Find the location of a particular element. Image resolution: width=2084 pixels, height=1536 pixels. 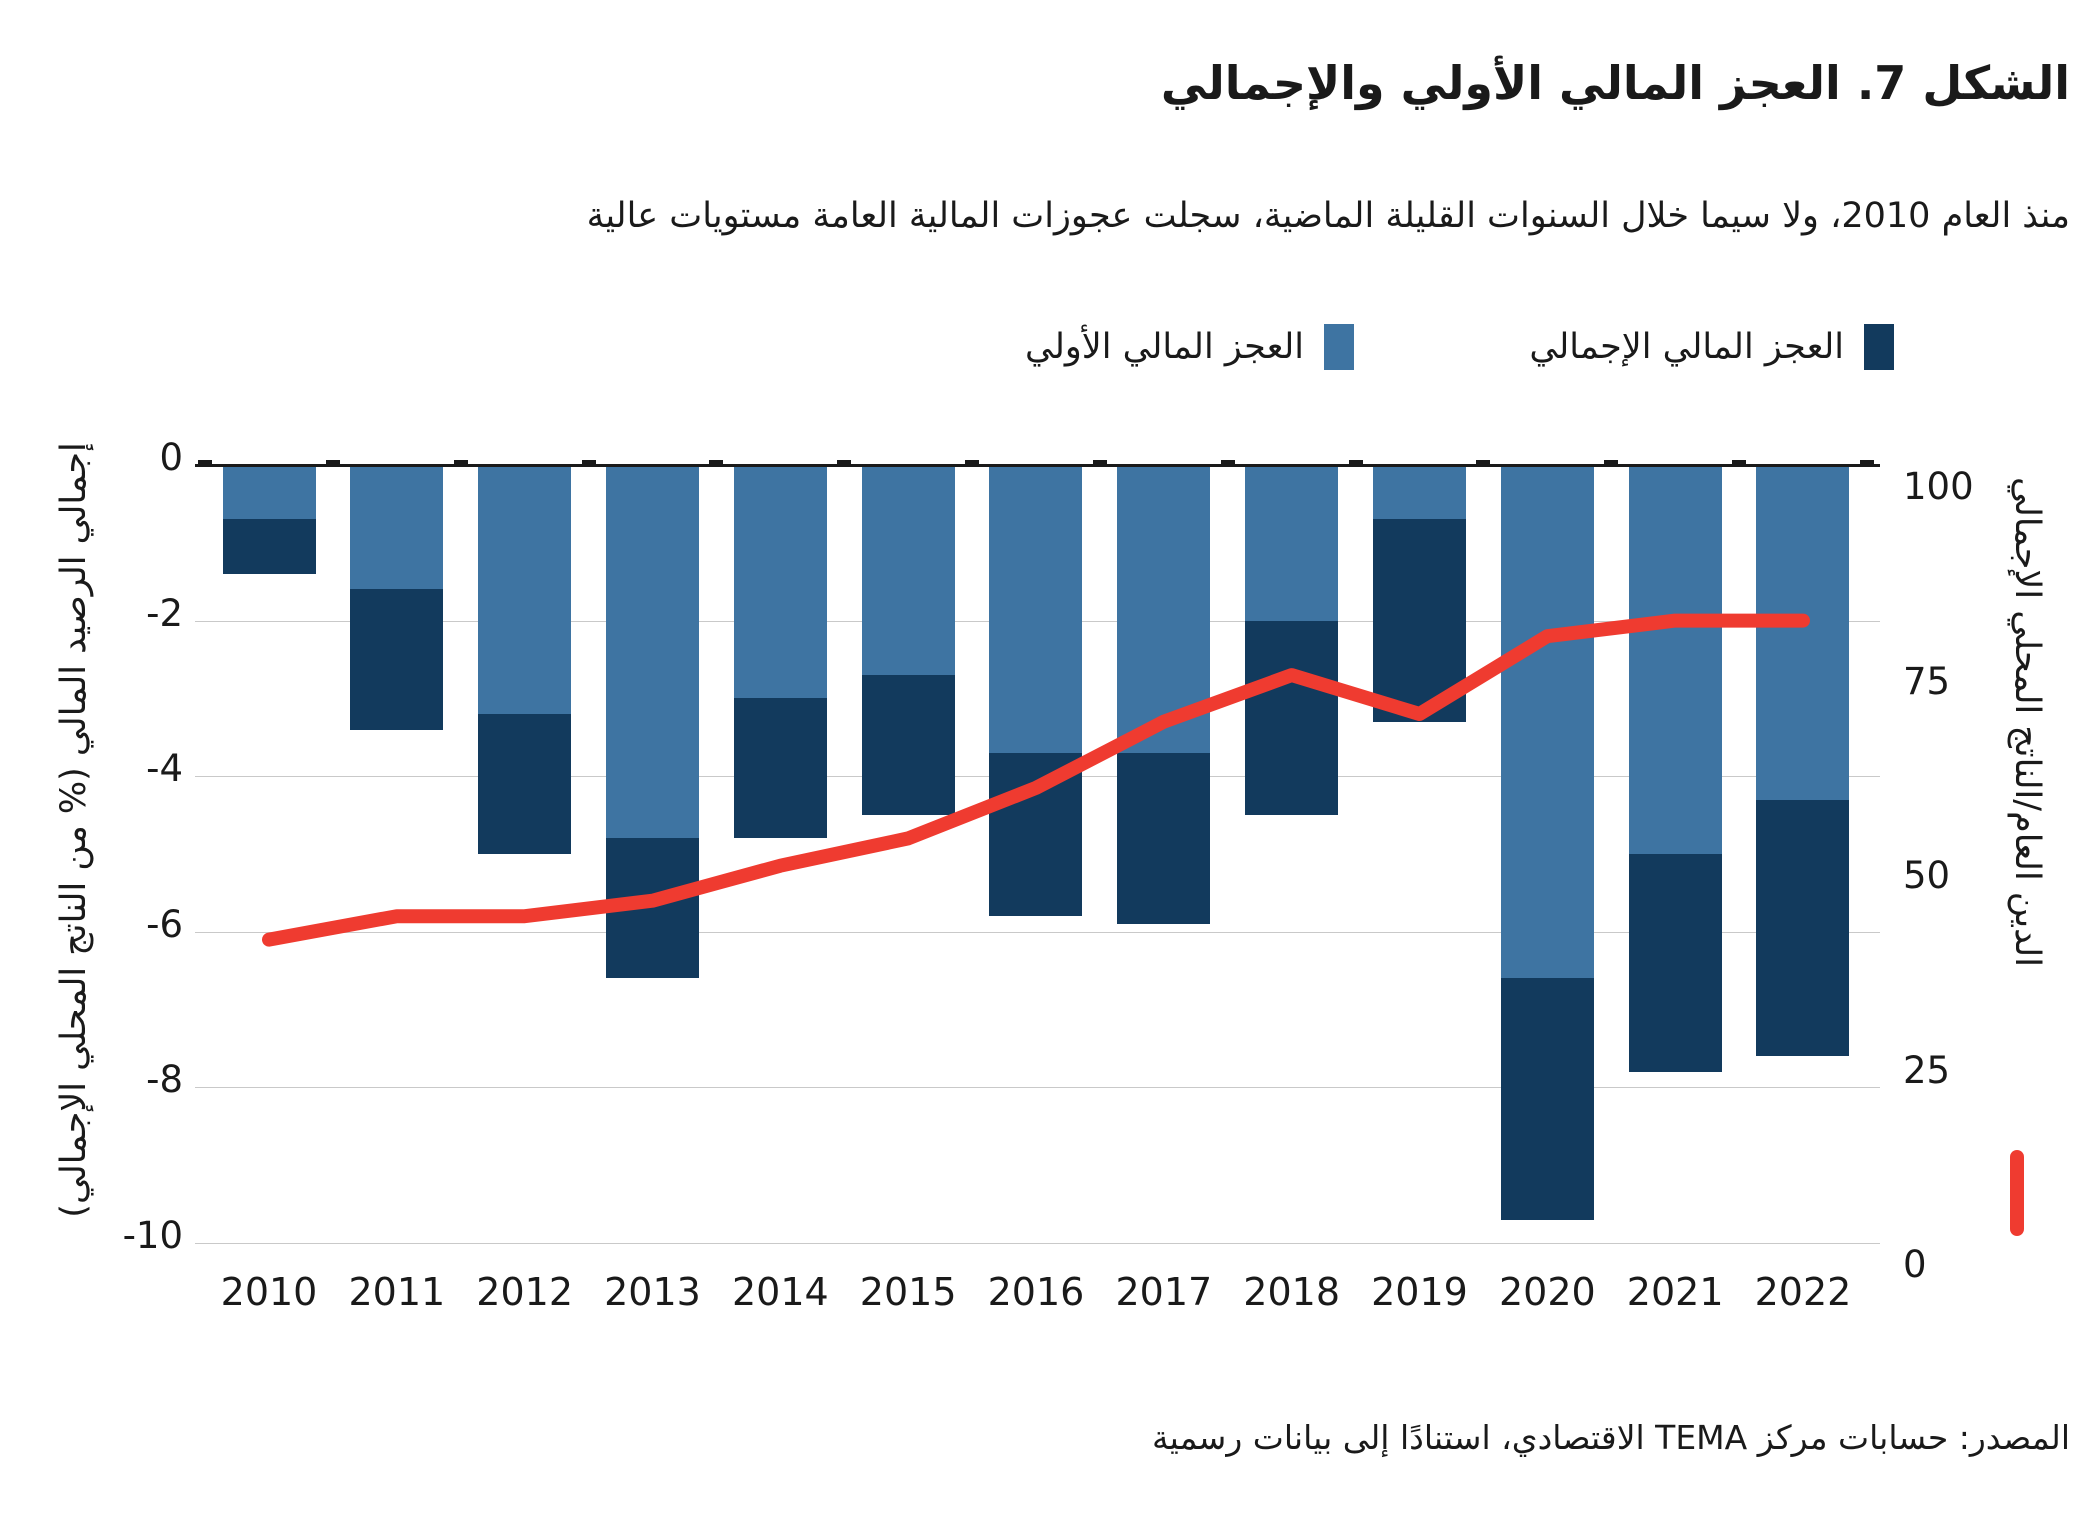

x-tick-label-2020: 2020 is located at coordinates (1547, 1292).